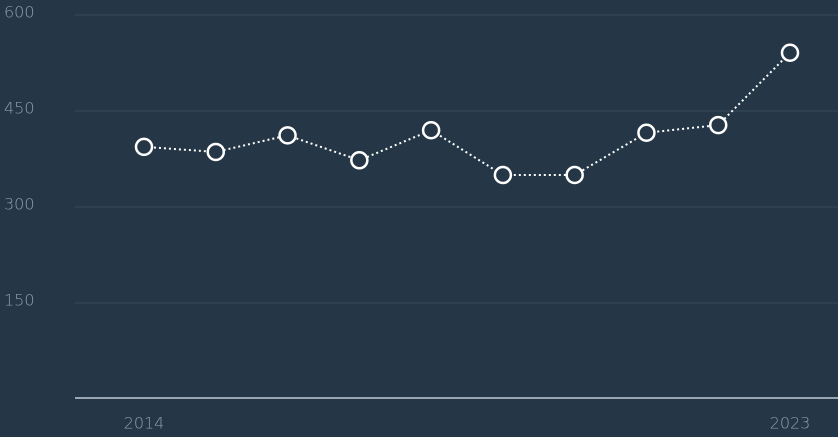 This screenshot has width=838, height=437. What do you see at coordinates (144, 423) in the screenshot?
I see `x-tick-label: 2014` at bounding box center [144, 423].